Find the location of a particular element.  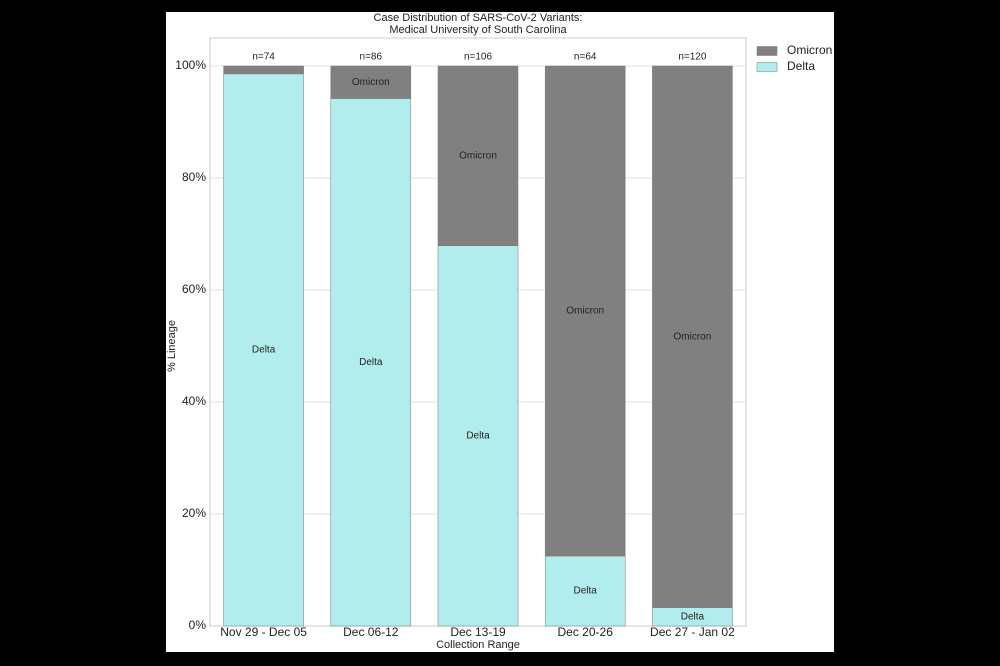

sample-size-label: n=86 is located at coordinates (371, 57).